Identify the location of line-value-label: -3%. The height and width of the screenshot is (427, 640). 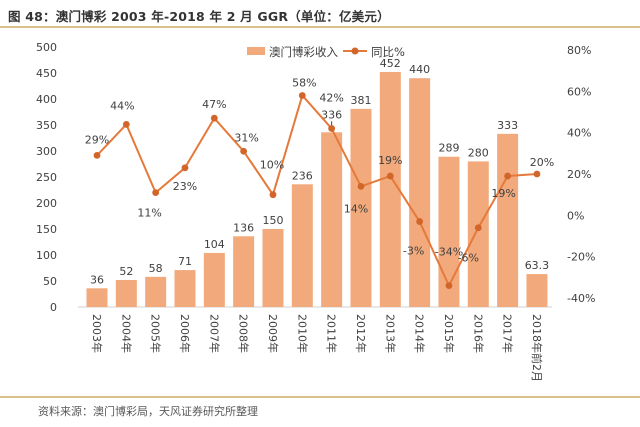
(413, 251).